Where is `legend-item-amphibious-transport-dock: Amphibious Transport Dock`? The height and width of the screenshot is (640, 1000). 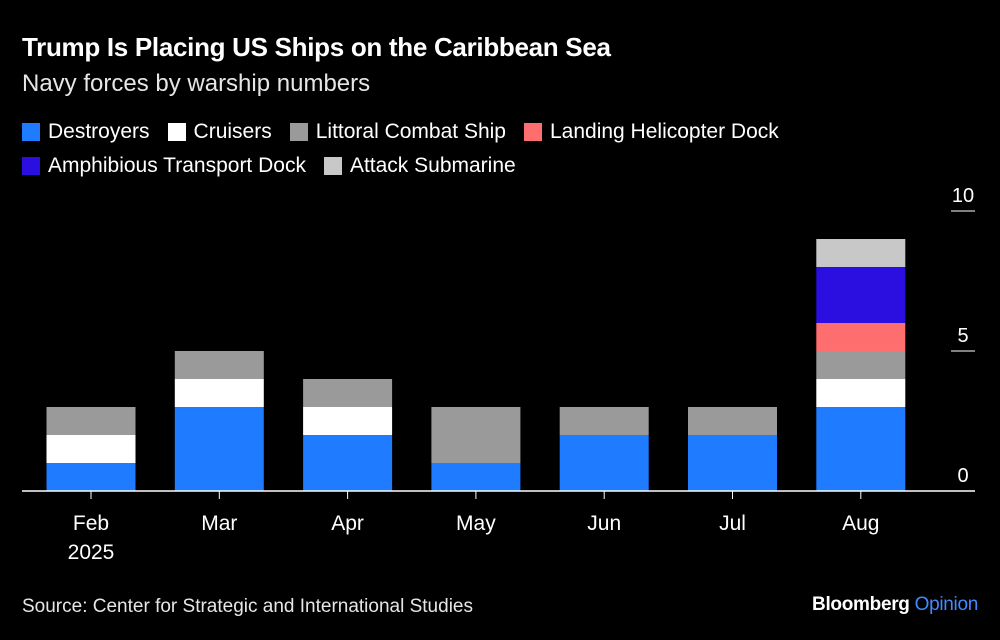
legend-item-amphibious-transport-dock: Amphibious Transport Dock is located at coordinates (164, 166).